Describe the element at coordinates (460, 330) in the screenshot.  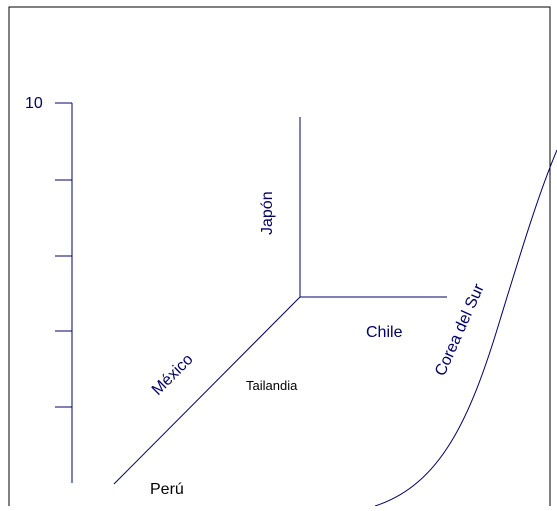
I see `label-korea: Corea del Sur` at that location.